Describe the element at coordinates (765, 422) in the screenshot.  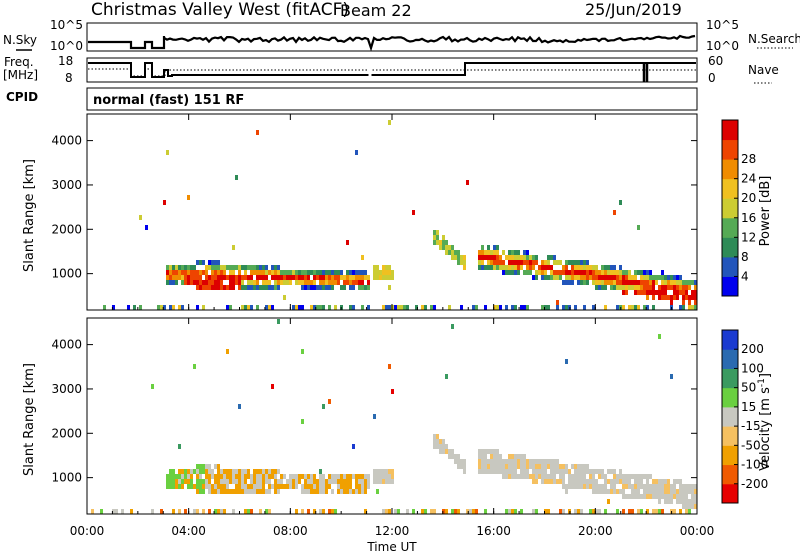
I see `velocity-colorbar-label: Velocity [m s-1]` at that location.